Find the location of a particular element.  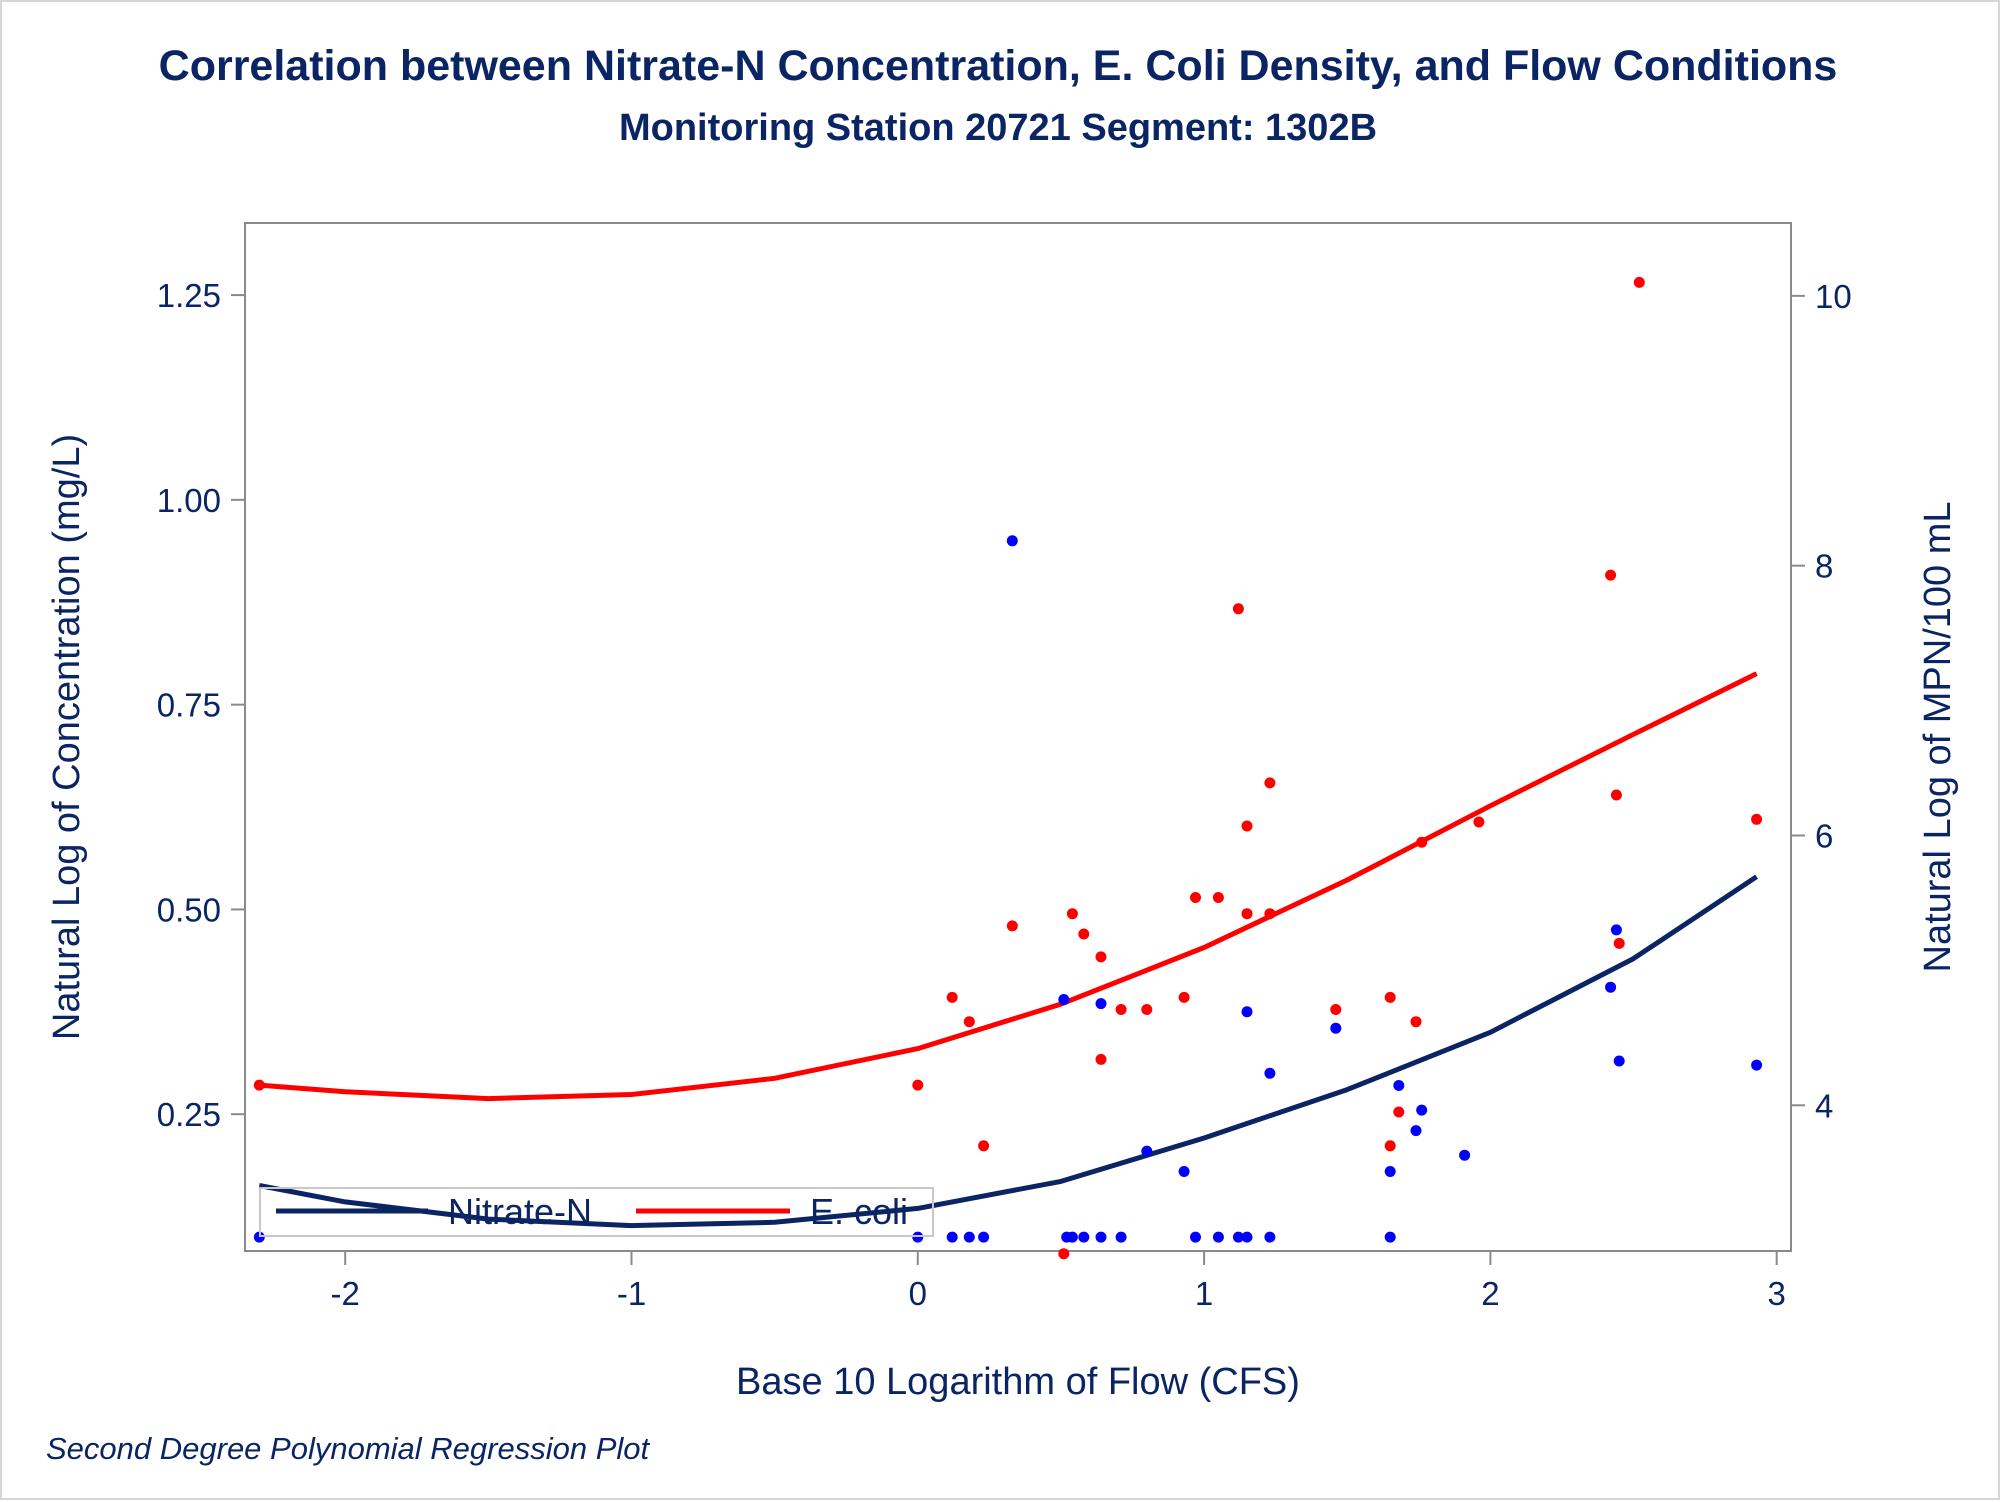

y-right-tick-label: 10 is located at coordinates (1833, 296).